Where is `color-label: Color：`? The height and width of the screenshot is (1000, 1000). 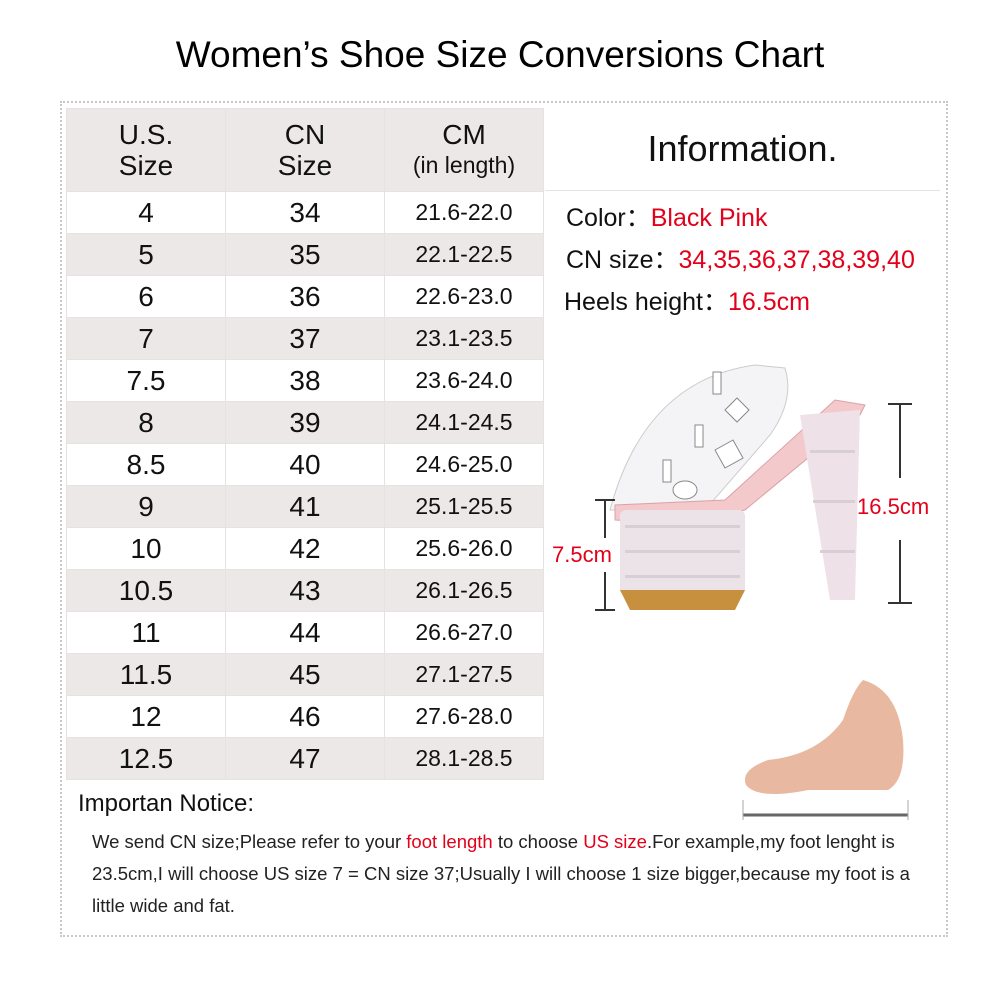 color-label: Color： is located at coordinates (608, 218).